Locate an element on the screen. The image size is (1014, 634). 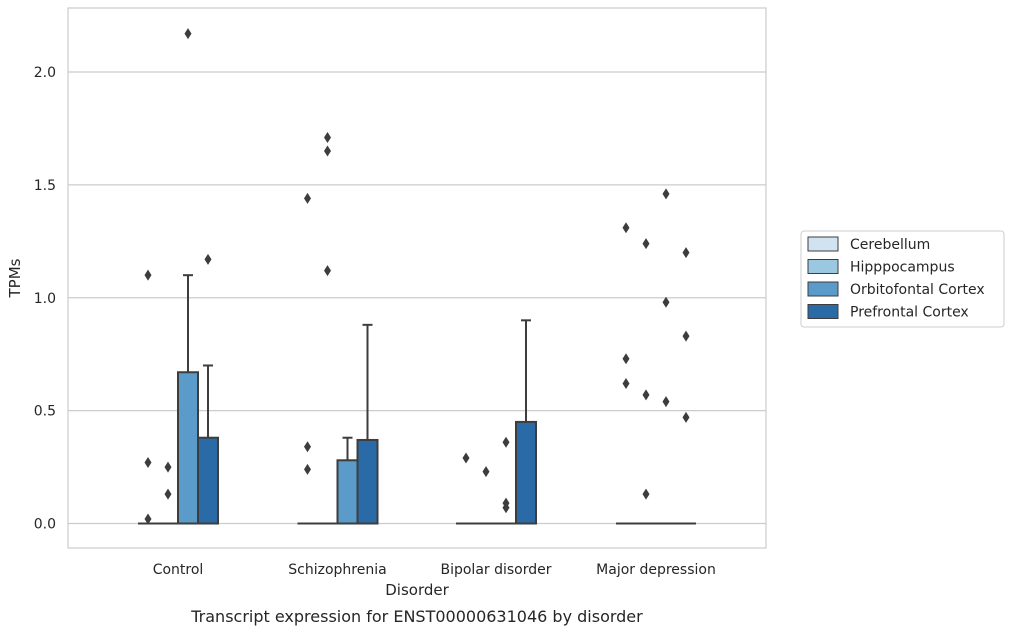
y-tick-labels: 0.0 0.5 1.0 1.5 2.0 is located at coordinates (45, 299).